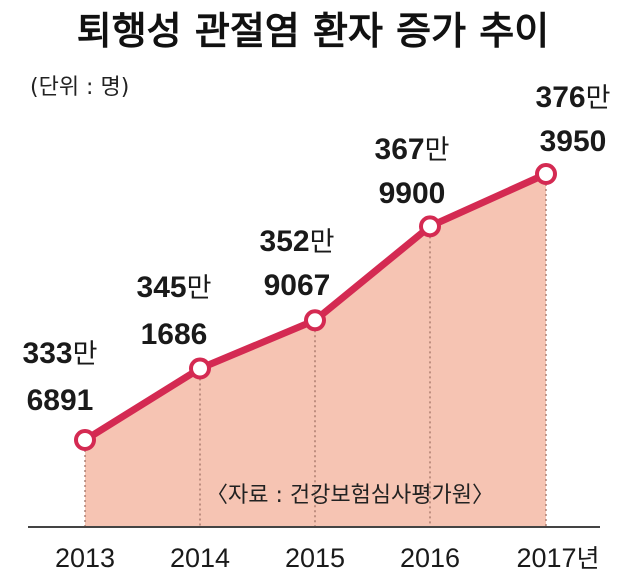 The height and width of the screenshot is (579, 626). Describe the element at coordinates (557, 558) in the screenshot. I see `x-tick-2017: 2017년` at that location.